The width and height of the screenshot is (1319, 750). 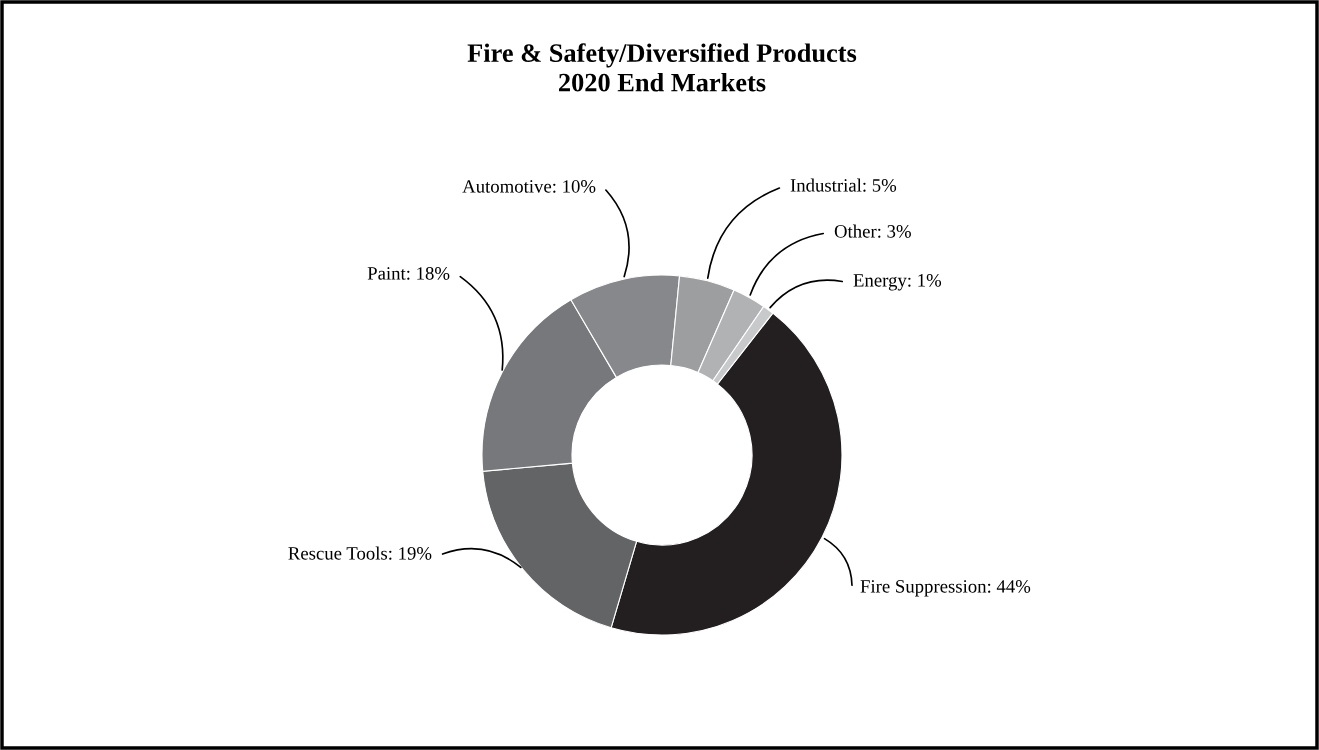 What do you see at coordinates (408, 273) in the screenshot?
I see `slice-label: Paint: 18%` at bounding box center [408, 273].